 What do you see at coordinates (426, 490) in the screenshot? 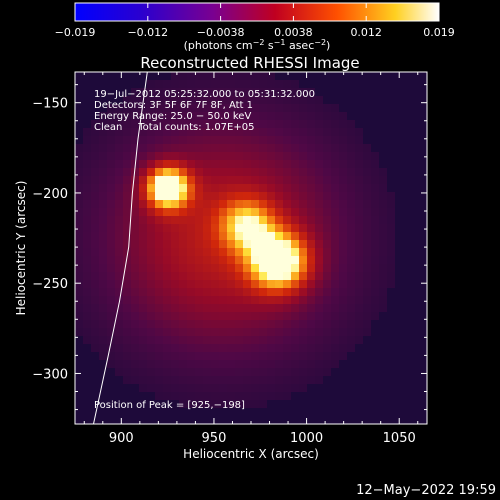
I see `plot-date: 12−May−2022 19:59` at bounding box center [426, 490].